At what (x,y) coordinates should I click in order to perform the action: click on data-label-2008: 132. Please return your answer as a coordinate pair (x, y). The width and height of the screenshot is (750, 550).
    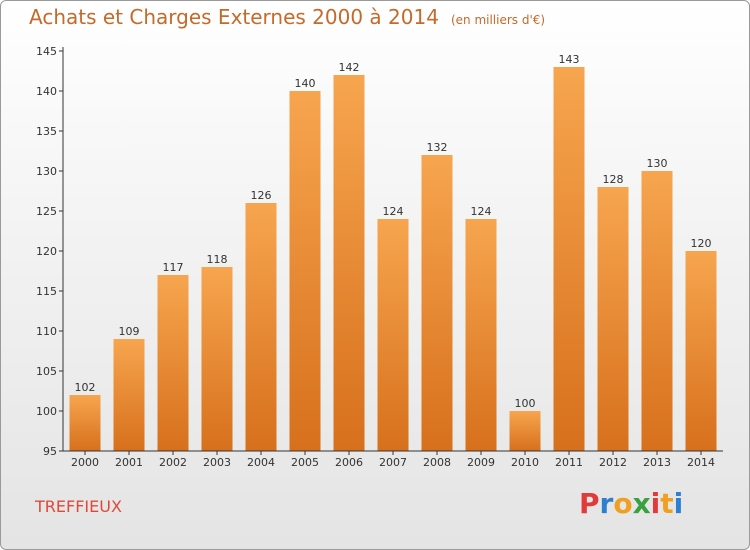
    Looking at the image, I should click on (437, 147).